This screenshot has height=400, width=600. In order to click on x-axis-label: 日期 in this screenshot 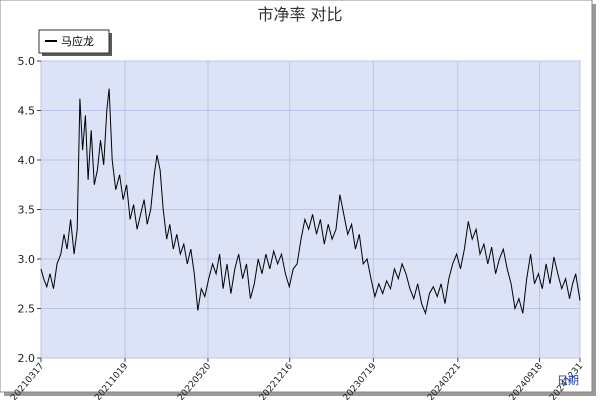, I will do `click(568, 380)`.